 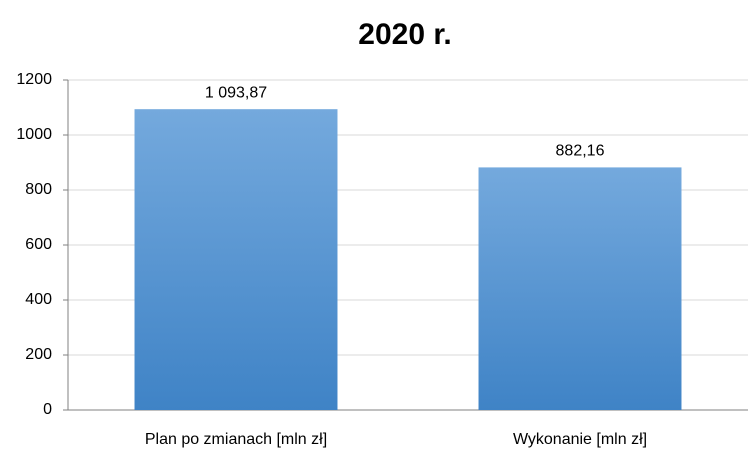 I want to click on y-tick-label: 0, so click(x=47, y=409).